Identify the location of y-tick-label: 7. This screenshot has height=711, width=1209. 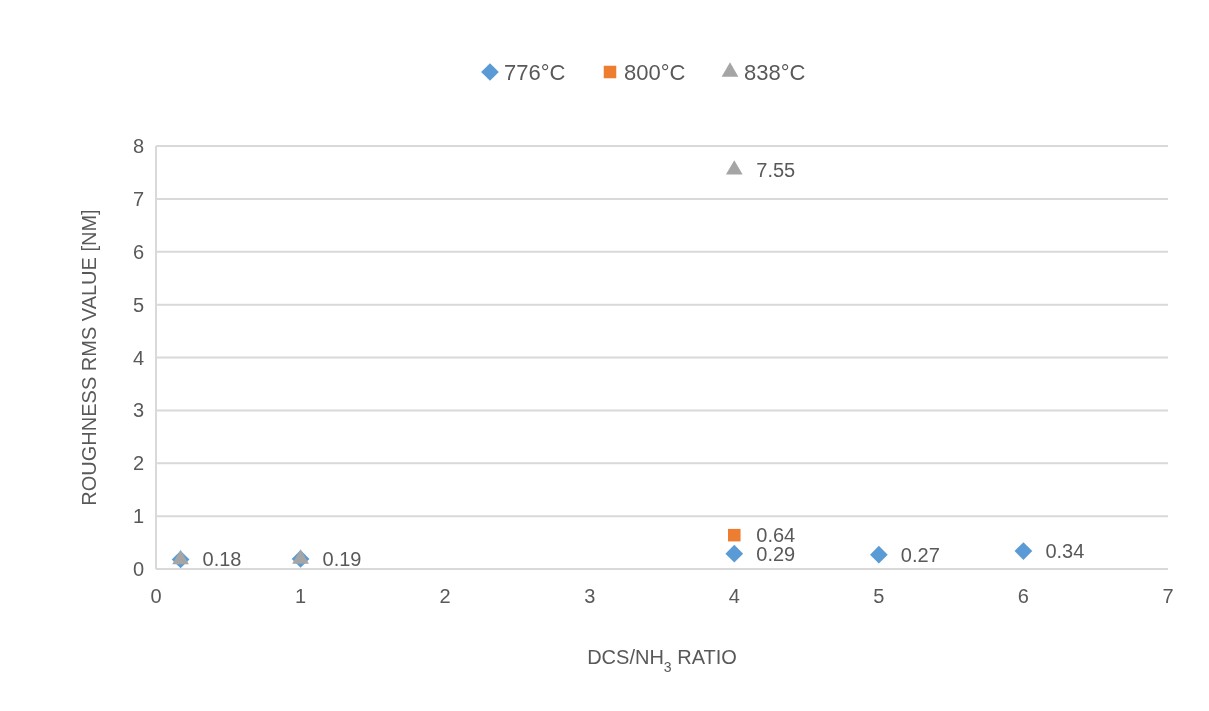
(138, 198).